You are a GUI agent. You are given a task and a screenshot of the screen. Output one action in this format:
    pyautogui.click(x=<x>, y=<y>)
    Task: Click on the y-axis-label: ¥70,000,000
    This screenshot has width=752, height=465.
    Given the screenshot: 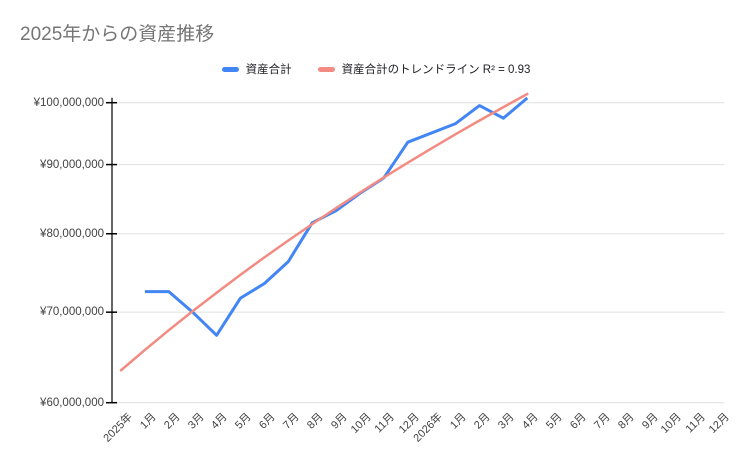 What is the action you would take?
    pyautogui.click(x=72, y=312)
    